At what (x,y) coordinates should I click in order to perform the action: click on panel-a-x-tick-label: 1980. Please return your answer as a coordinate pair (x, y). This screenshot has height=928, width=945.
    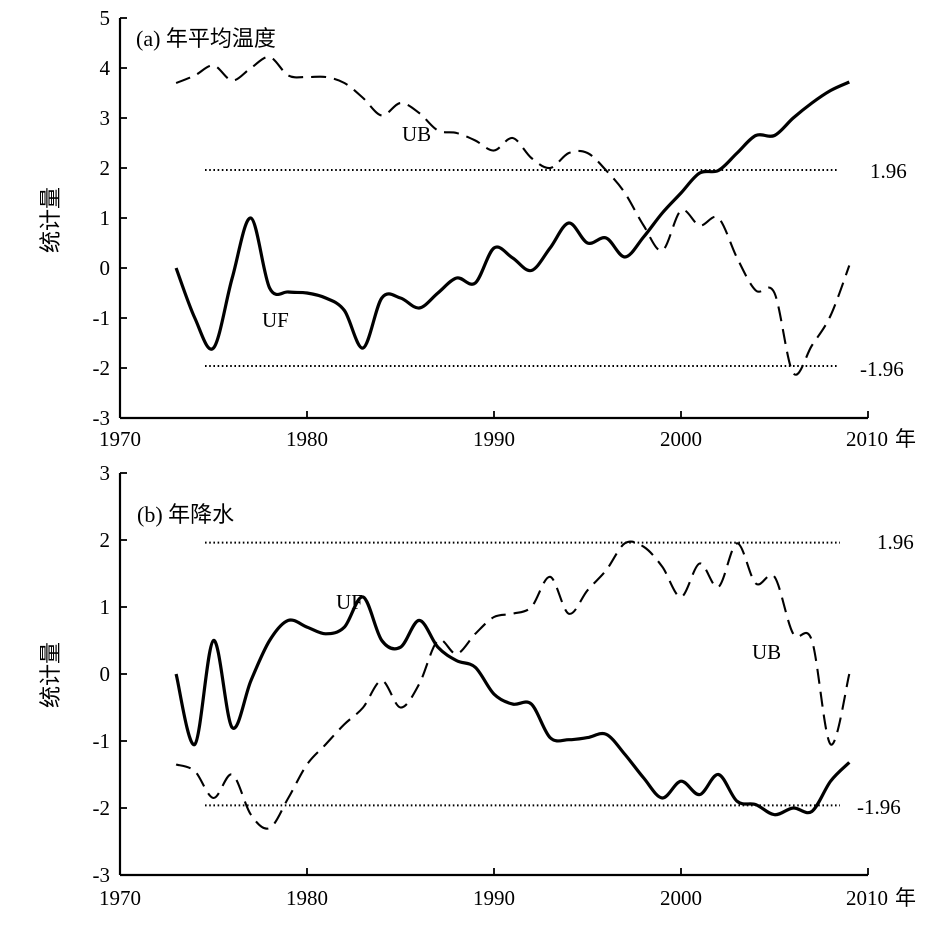
    Looking at the image, I should click on (307, 439).